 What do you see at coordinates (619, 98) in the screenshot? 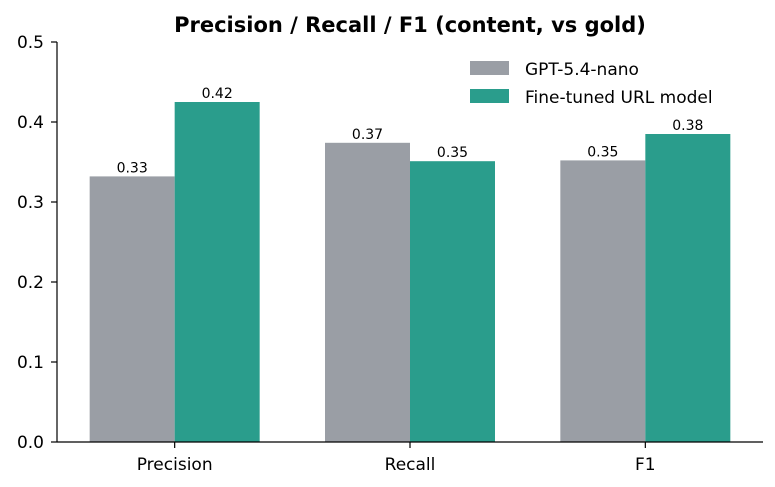
I see `legend-label: Fine-tuned URL model` at bounding box center [619, 98].